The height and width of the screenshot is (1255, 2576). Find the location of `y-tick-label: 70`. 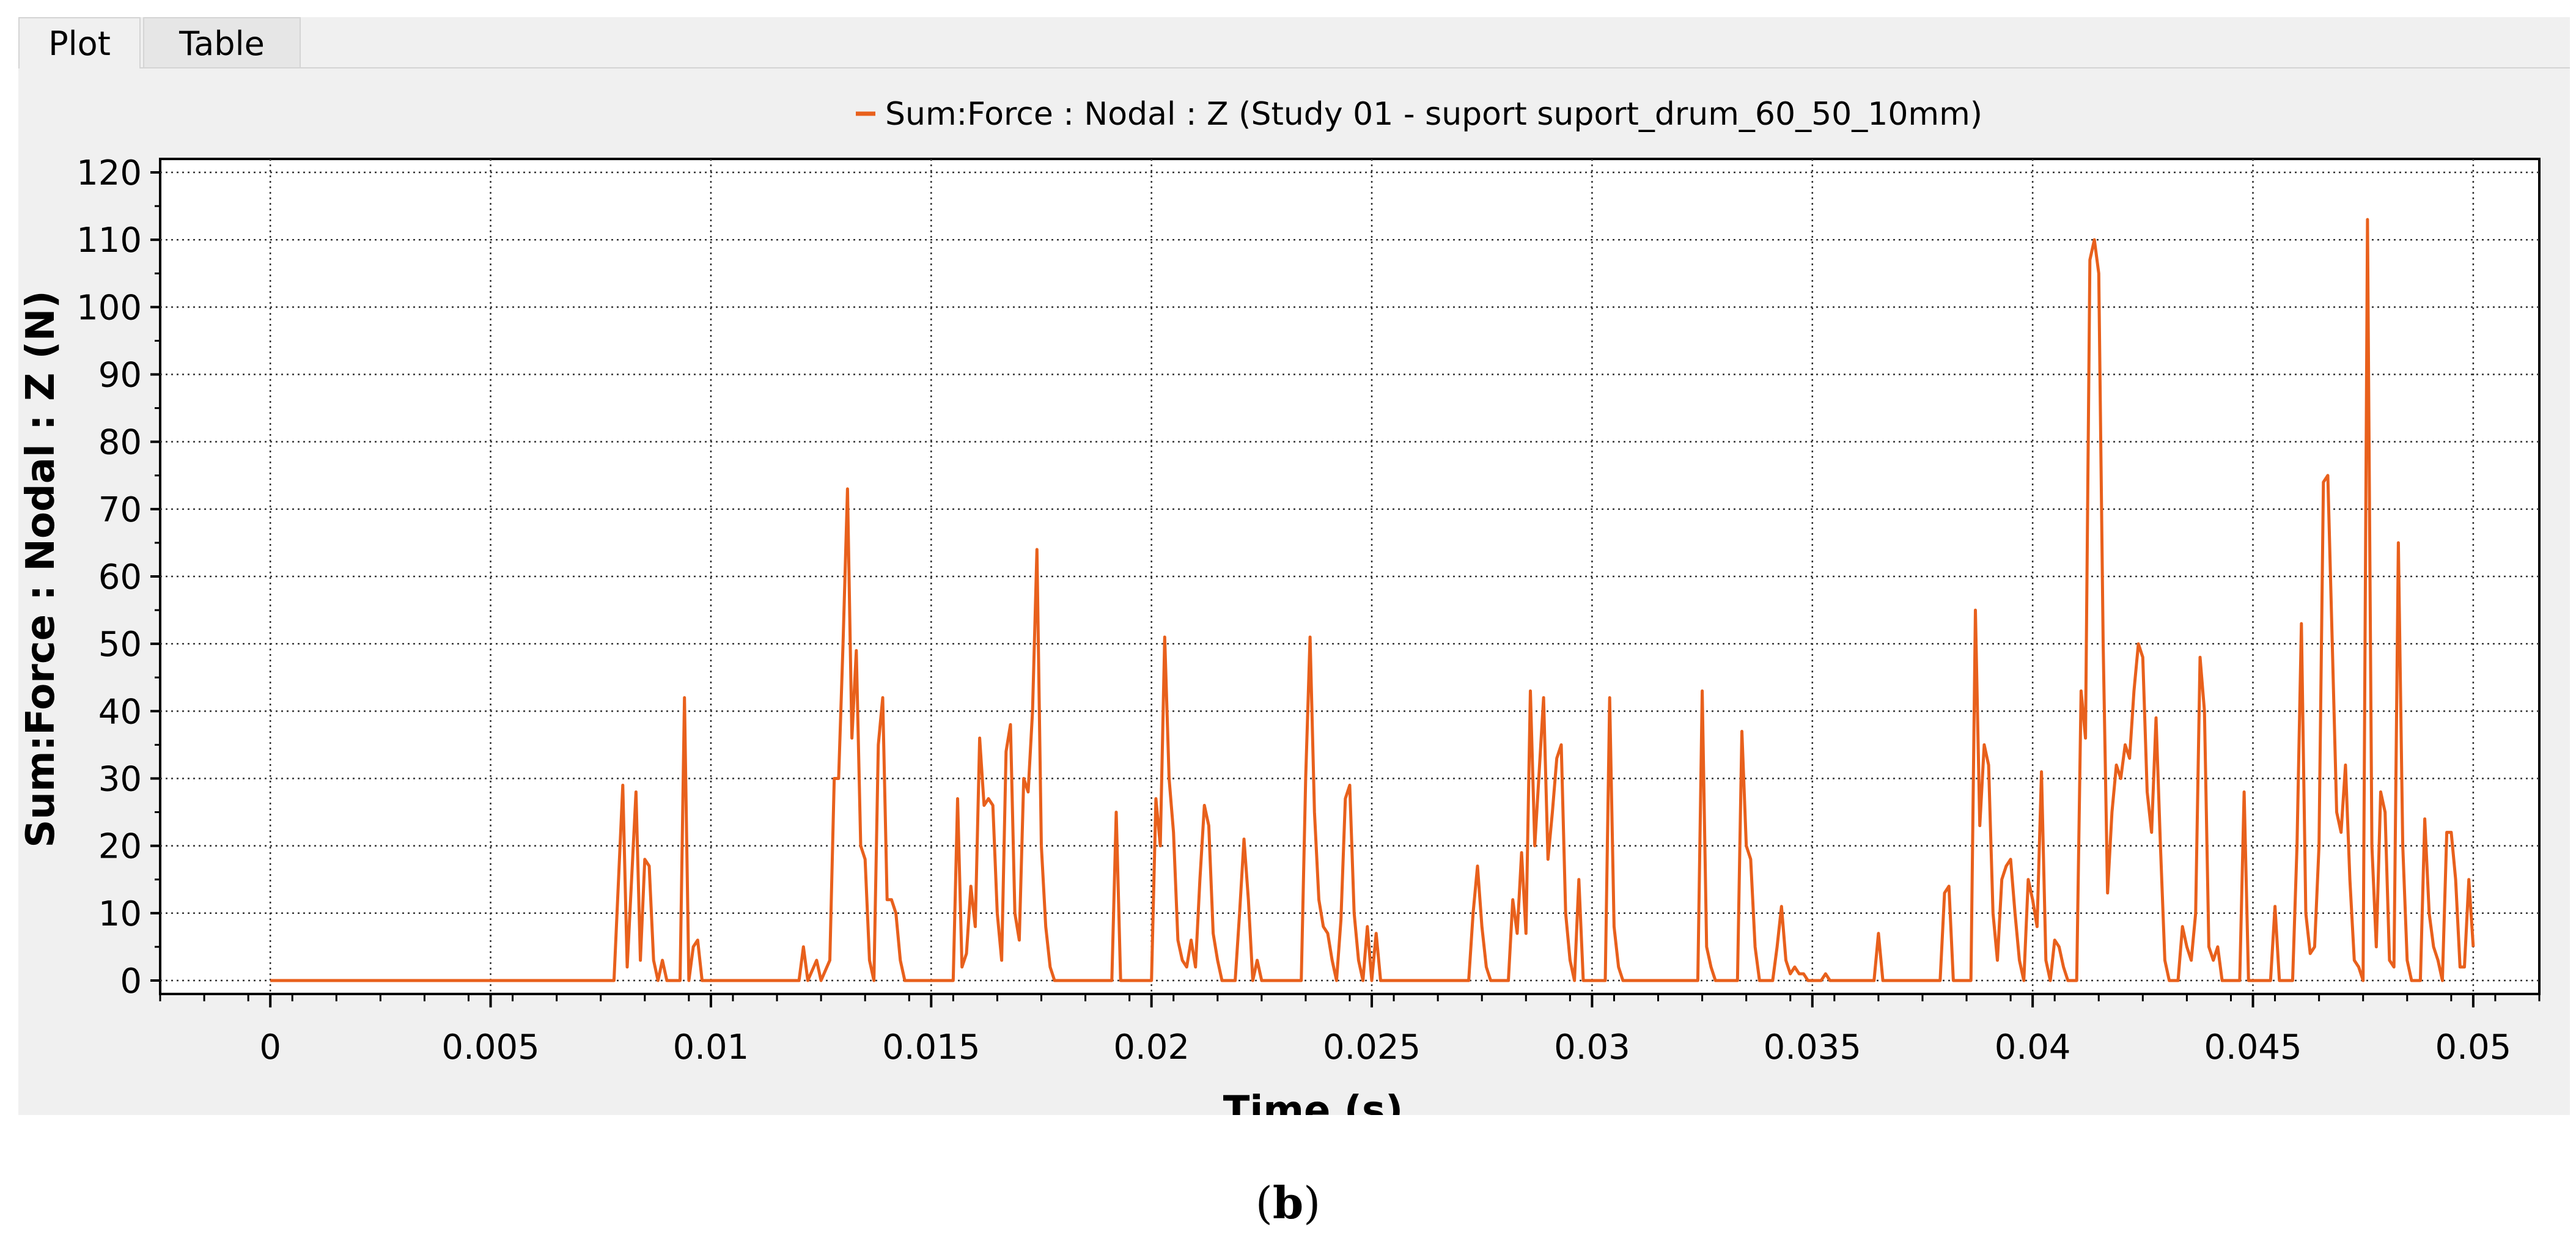

y-tick-label: 70 is located at coordinates (120, 510).